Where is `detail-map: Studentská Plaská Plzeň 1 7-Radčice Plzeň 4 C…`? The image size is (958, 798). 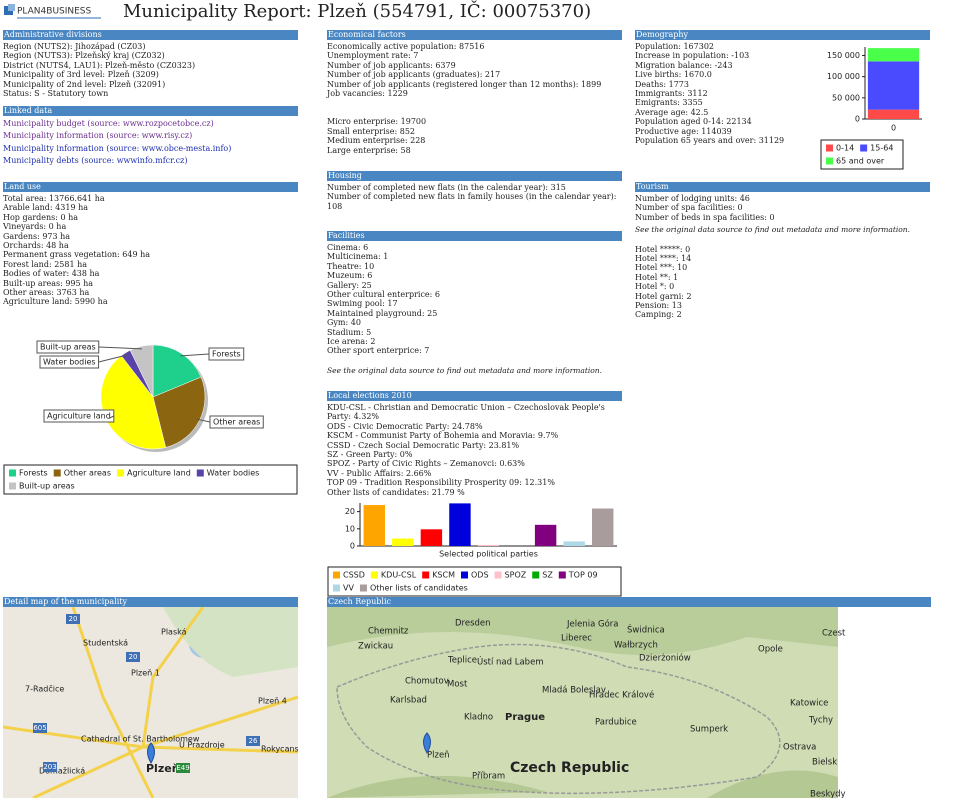
detail-map: Studentská Plaská Plzeň 1 7-Radčice Plzeň 4 C… is located at coordinates (150, 702).